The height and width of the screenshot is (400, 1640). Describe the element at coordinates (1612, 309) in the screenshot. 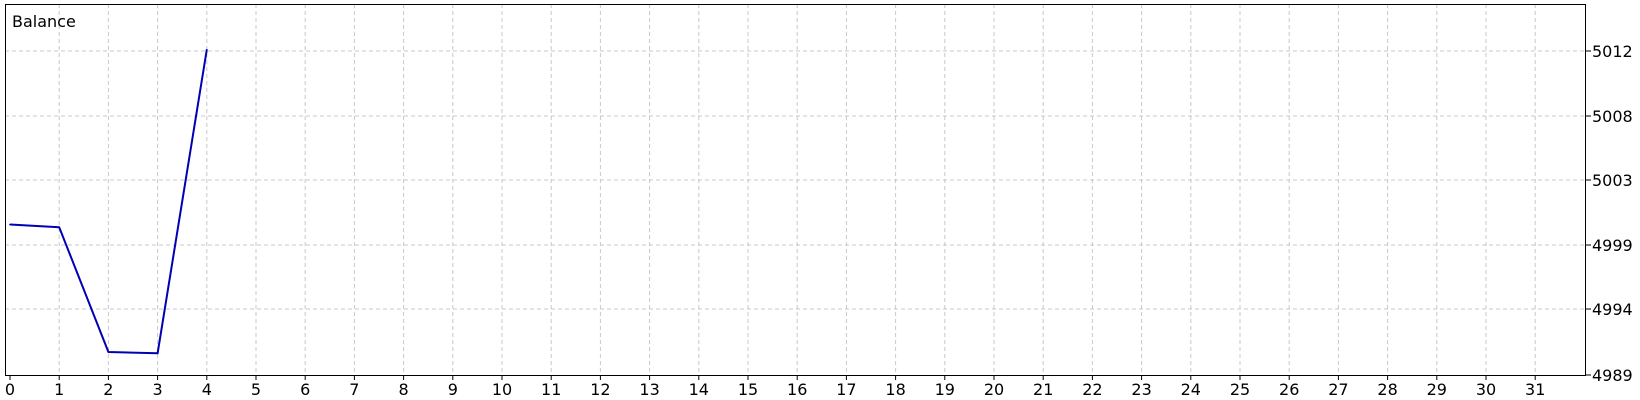

I see `y-tick-label: 4994` at that location.